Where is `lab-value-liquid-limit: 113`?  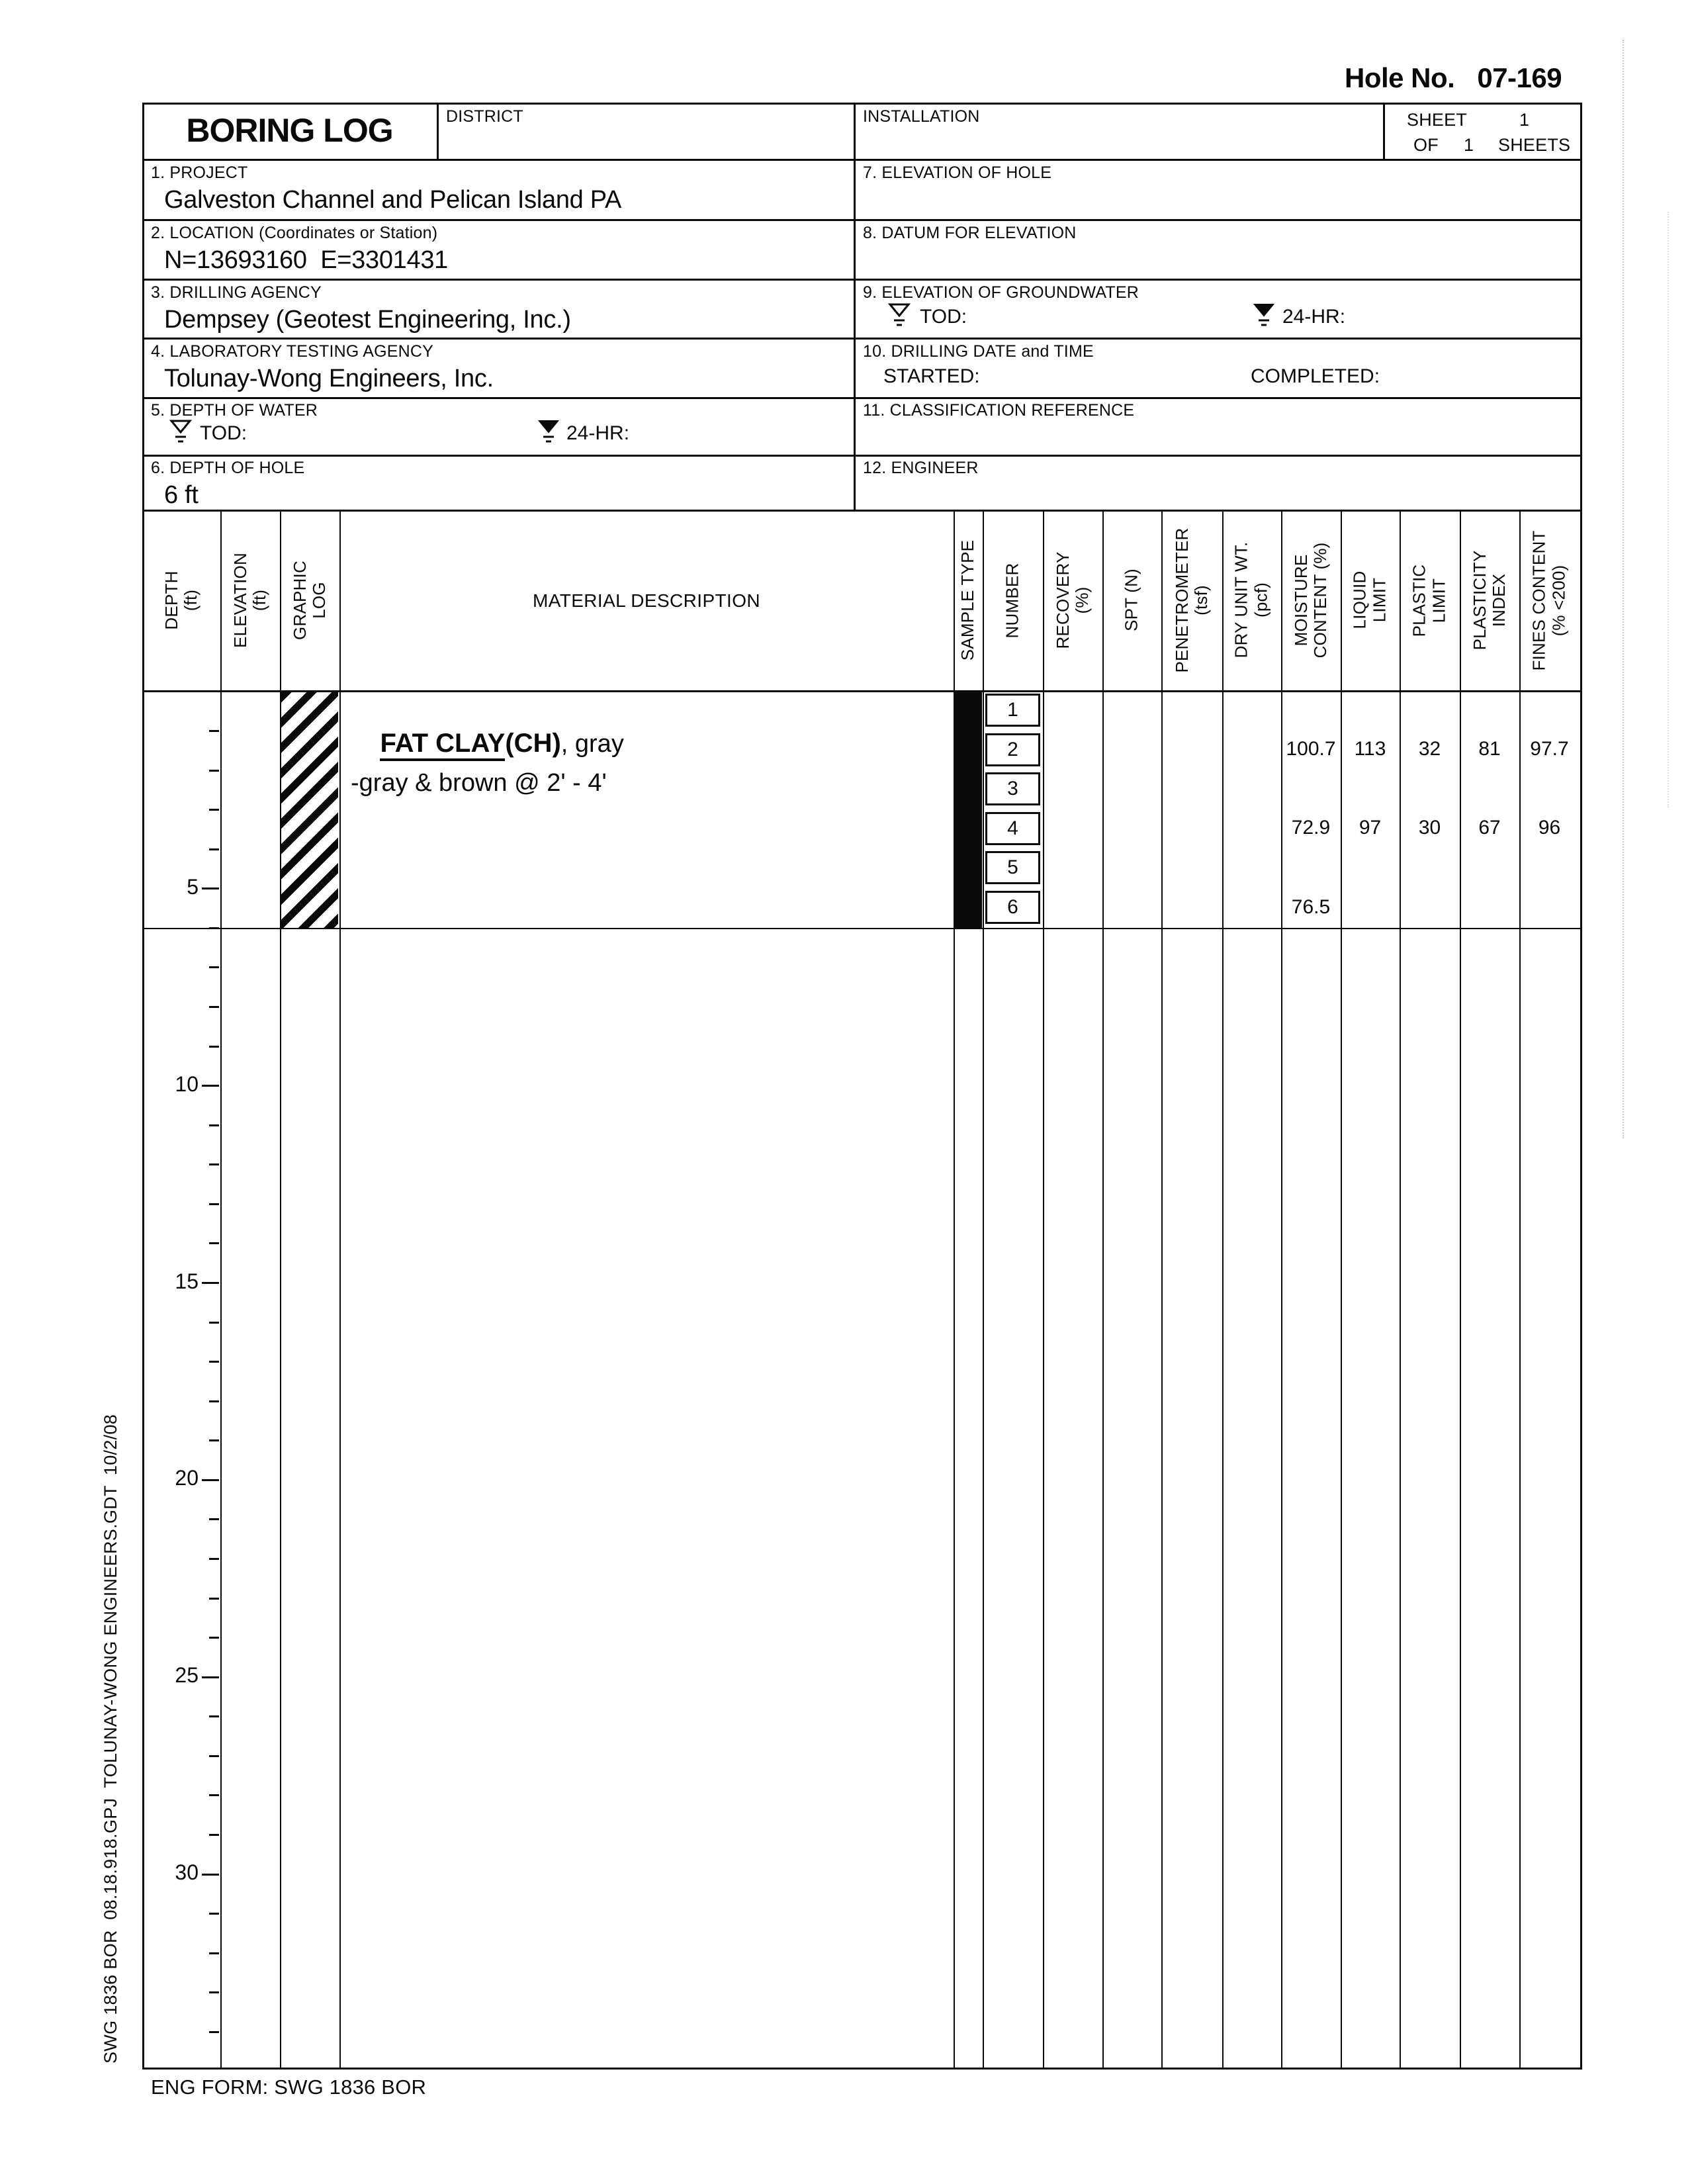
lab-value-liquid-limit: 113 is located at coordinates (1370, 749).